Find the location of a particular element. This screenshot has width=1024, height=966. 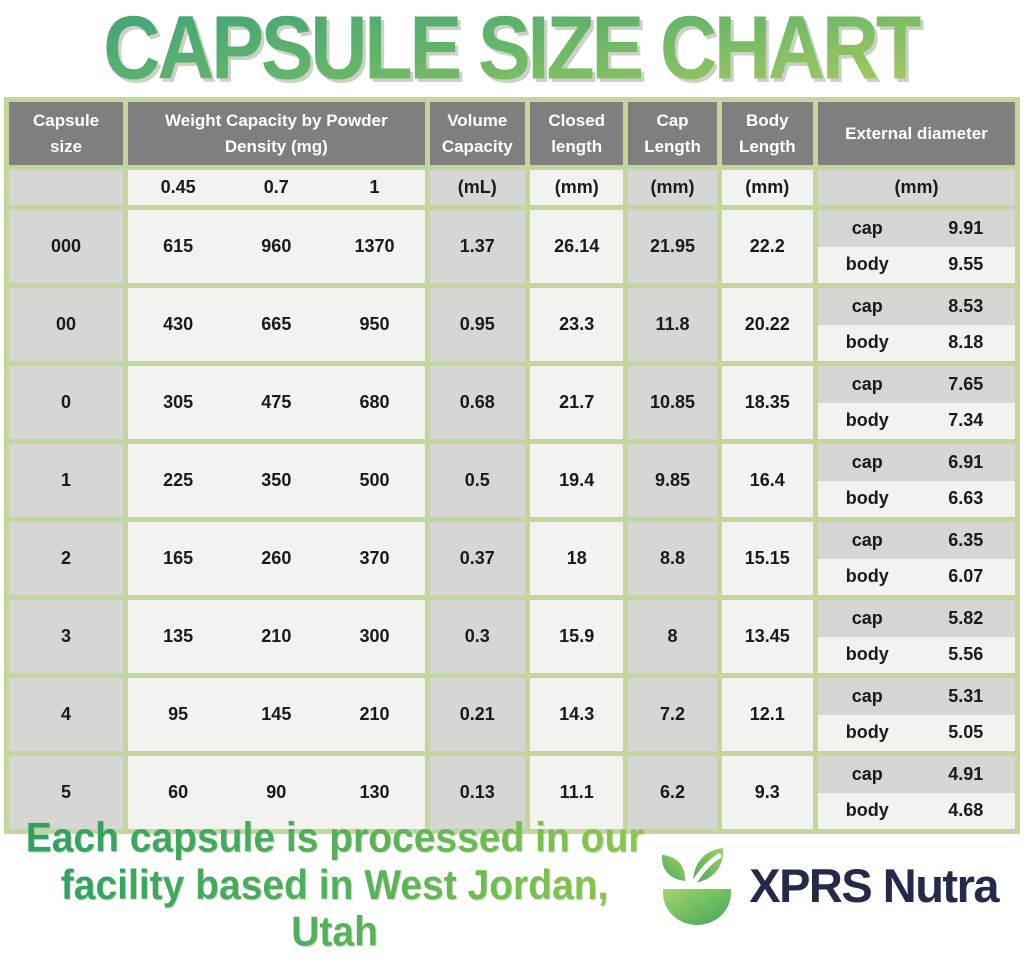

density-045: 0.45 is located at coordinates (178, 187).